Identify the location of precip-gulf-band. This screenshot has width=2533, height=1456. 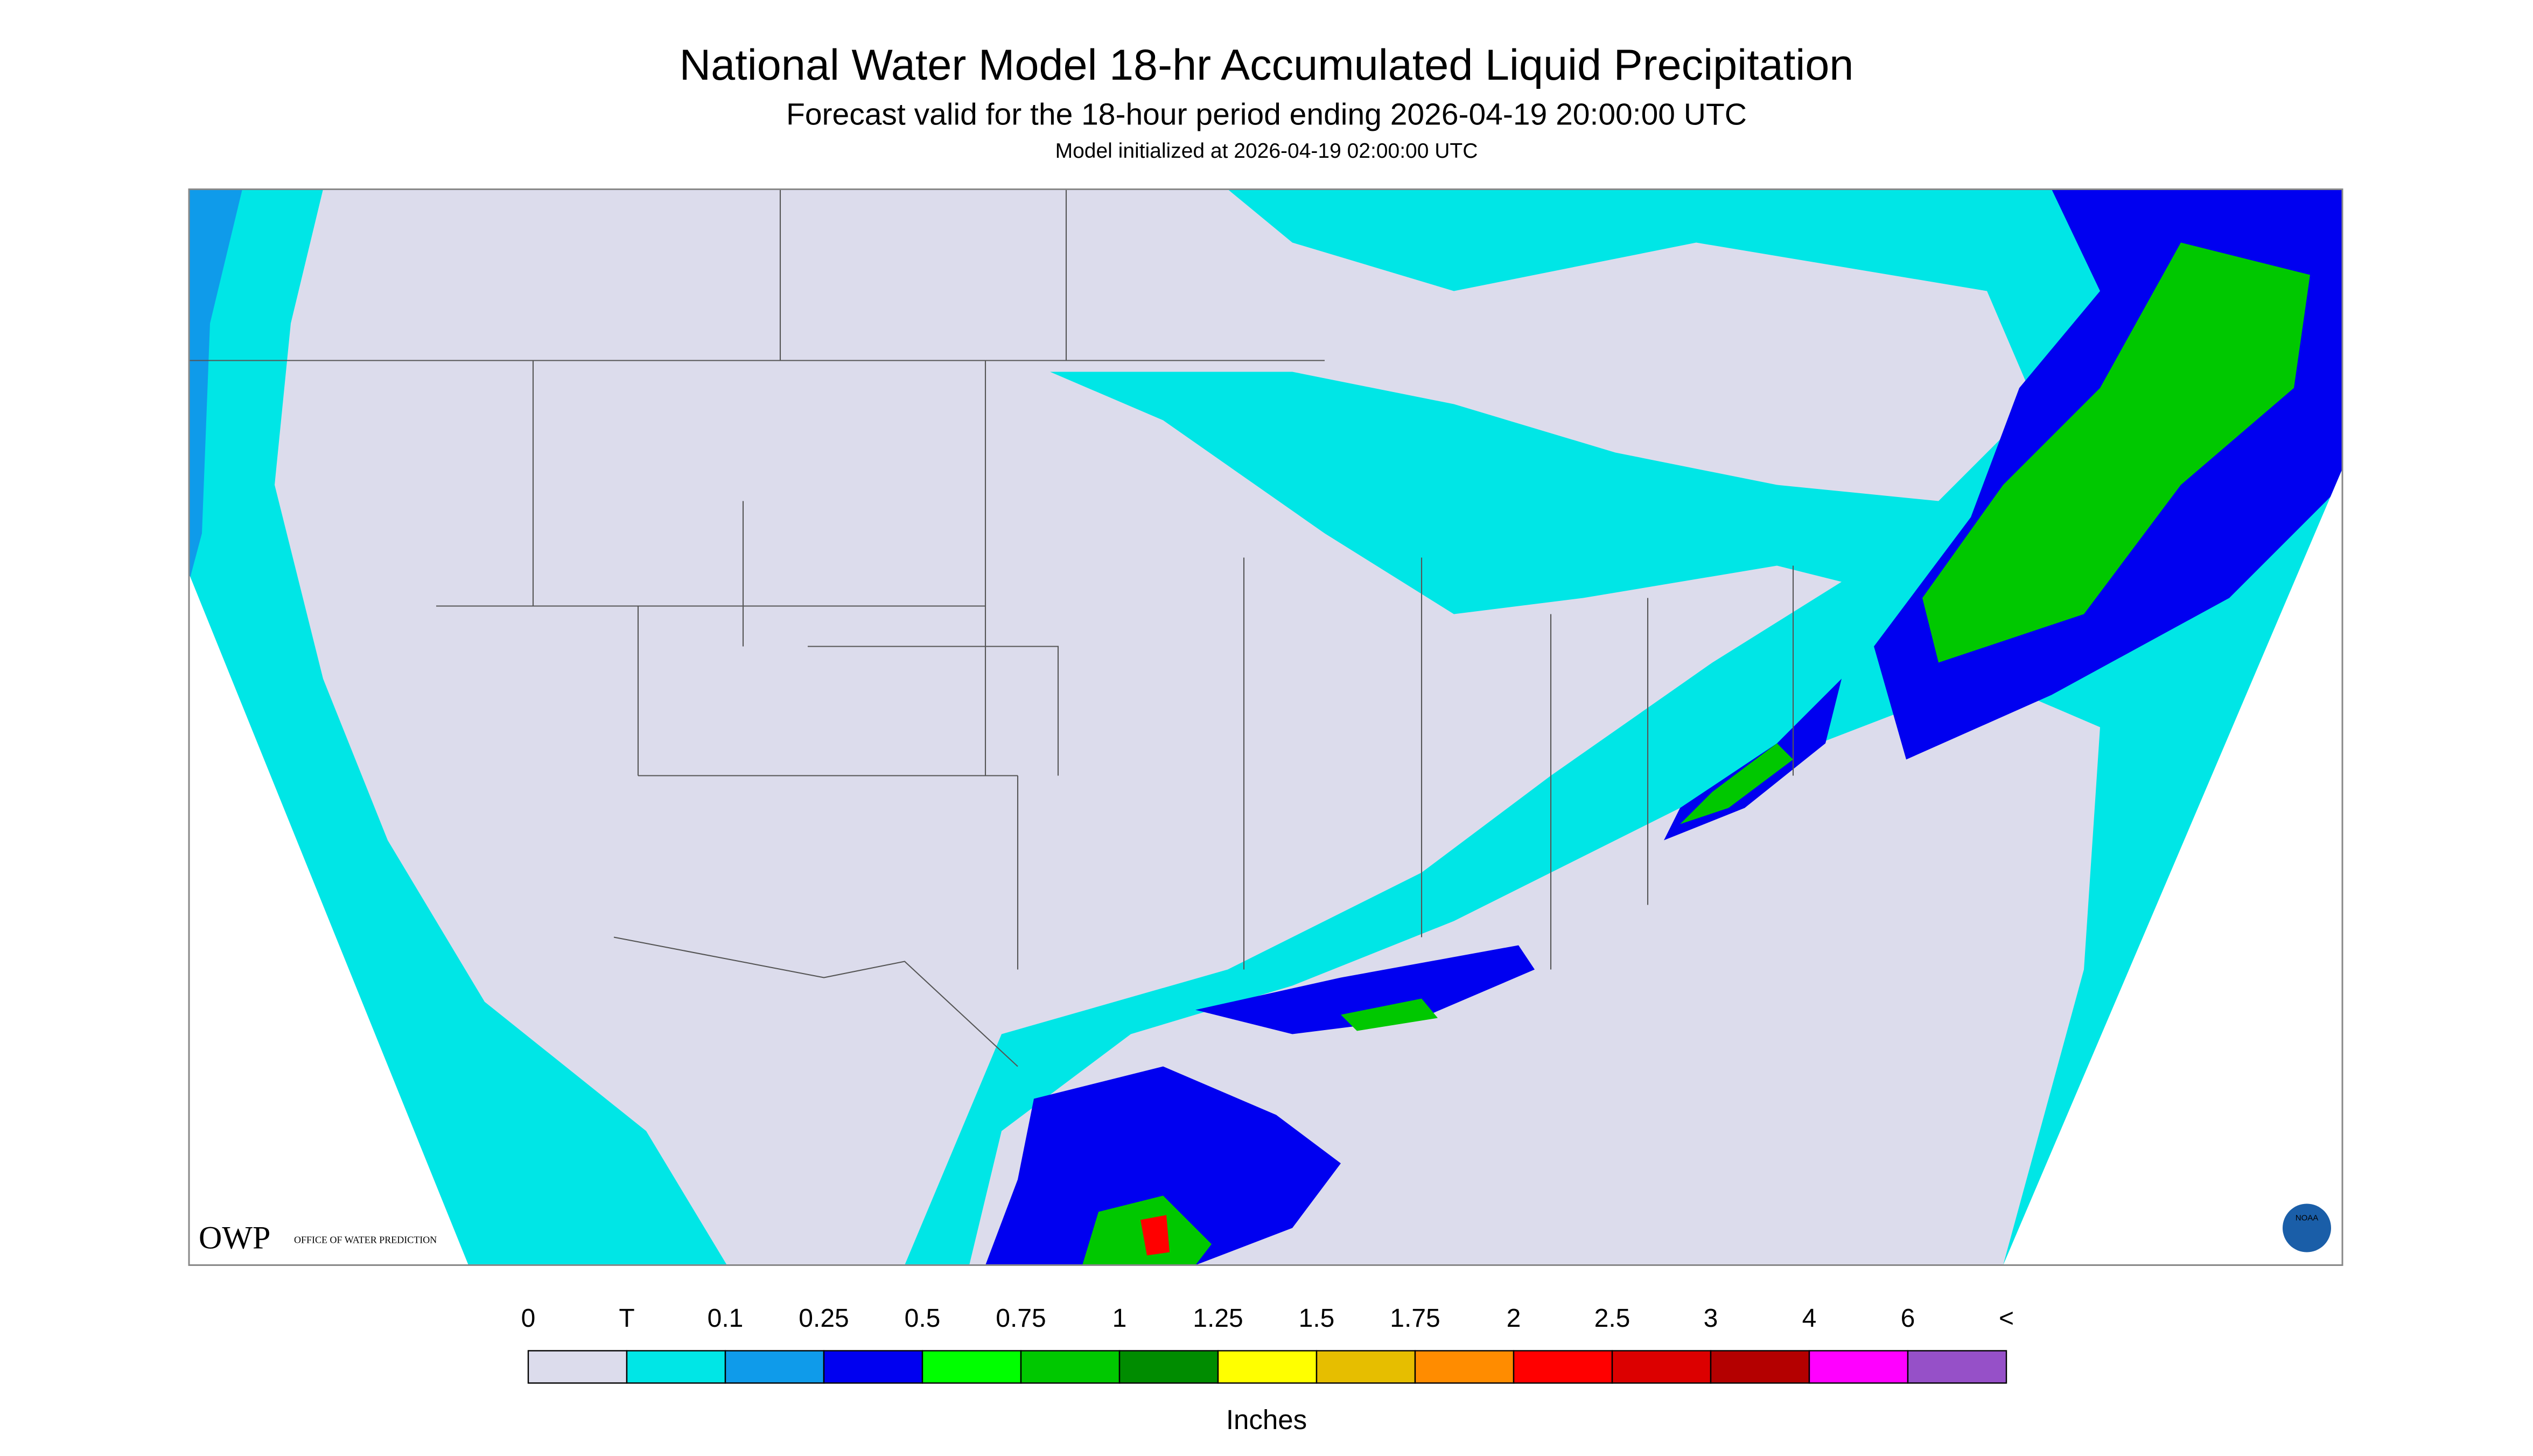
(1365, 989).